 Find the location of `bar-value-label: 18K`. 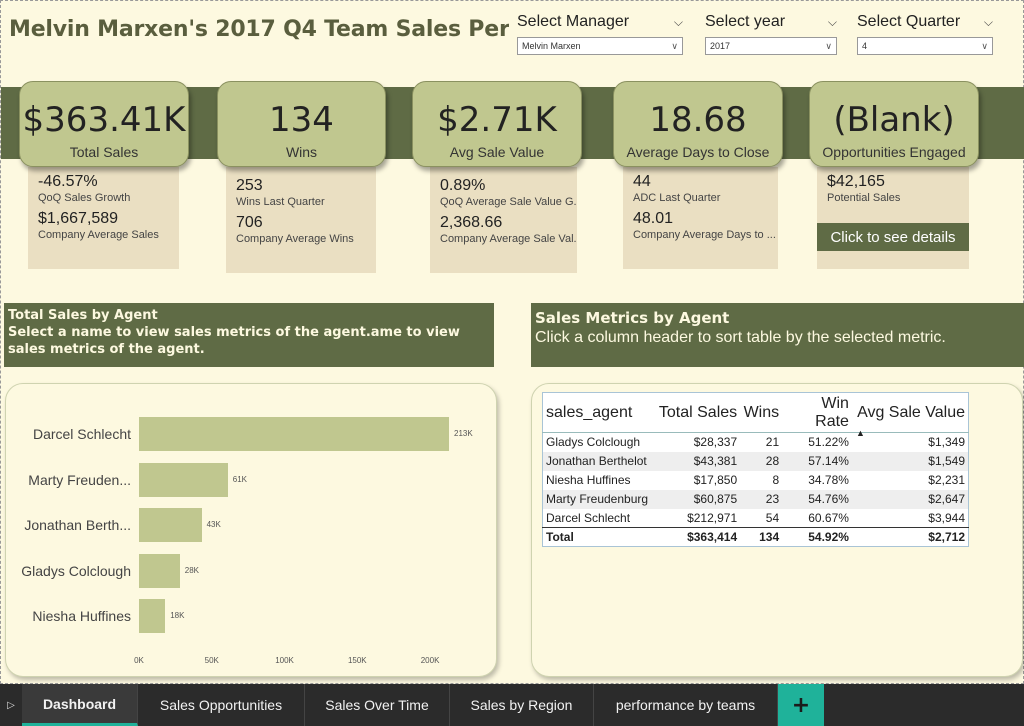

bar-value-label: 18K is located at coordinates (177, 615).